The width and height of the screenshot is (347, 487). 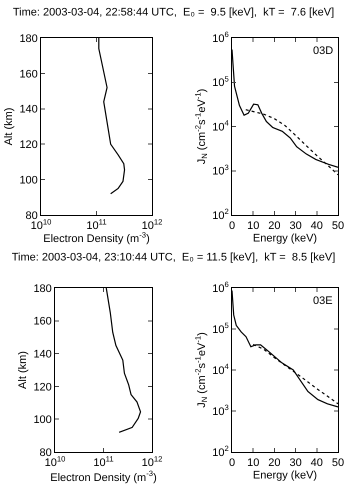 What do you see at coordinates (173, 12) in the screenshot?
I see `chart-title: Time: 2003-03-04, 22:58:44 UTC, E₀ = 9.5 [keV], kT = 7.6 [keV]` at bounding box center [173, 12].